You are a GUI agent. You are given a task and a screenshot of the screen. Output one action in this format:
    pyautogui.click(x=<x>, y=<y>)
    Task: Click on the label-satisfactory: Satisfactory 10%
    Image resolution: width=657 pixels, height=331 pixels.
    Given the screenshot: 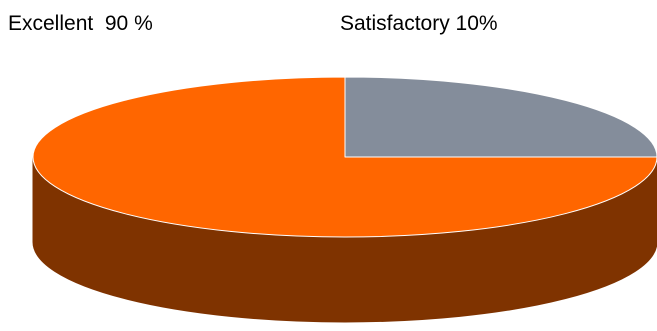 What is the action you would take?
    pyautogui.click(x=419, y=23)
    